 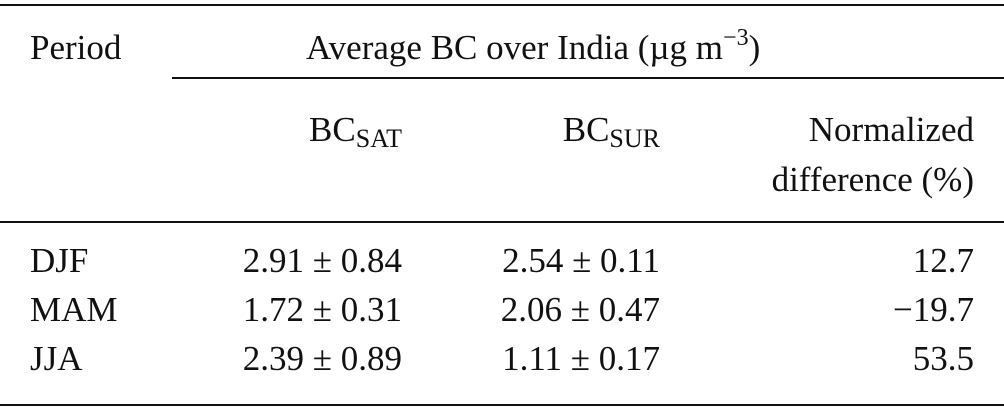 What do you see at coordinates (56, 358) in the screenshot?
I see `row-label: JJA` at bounding box center [56, 358].